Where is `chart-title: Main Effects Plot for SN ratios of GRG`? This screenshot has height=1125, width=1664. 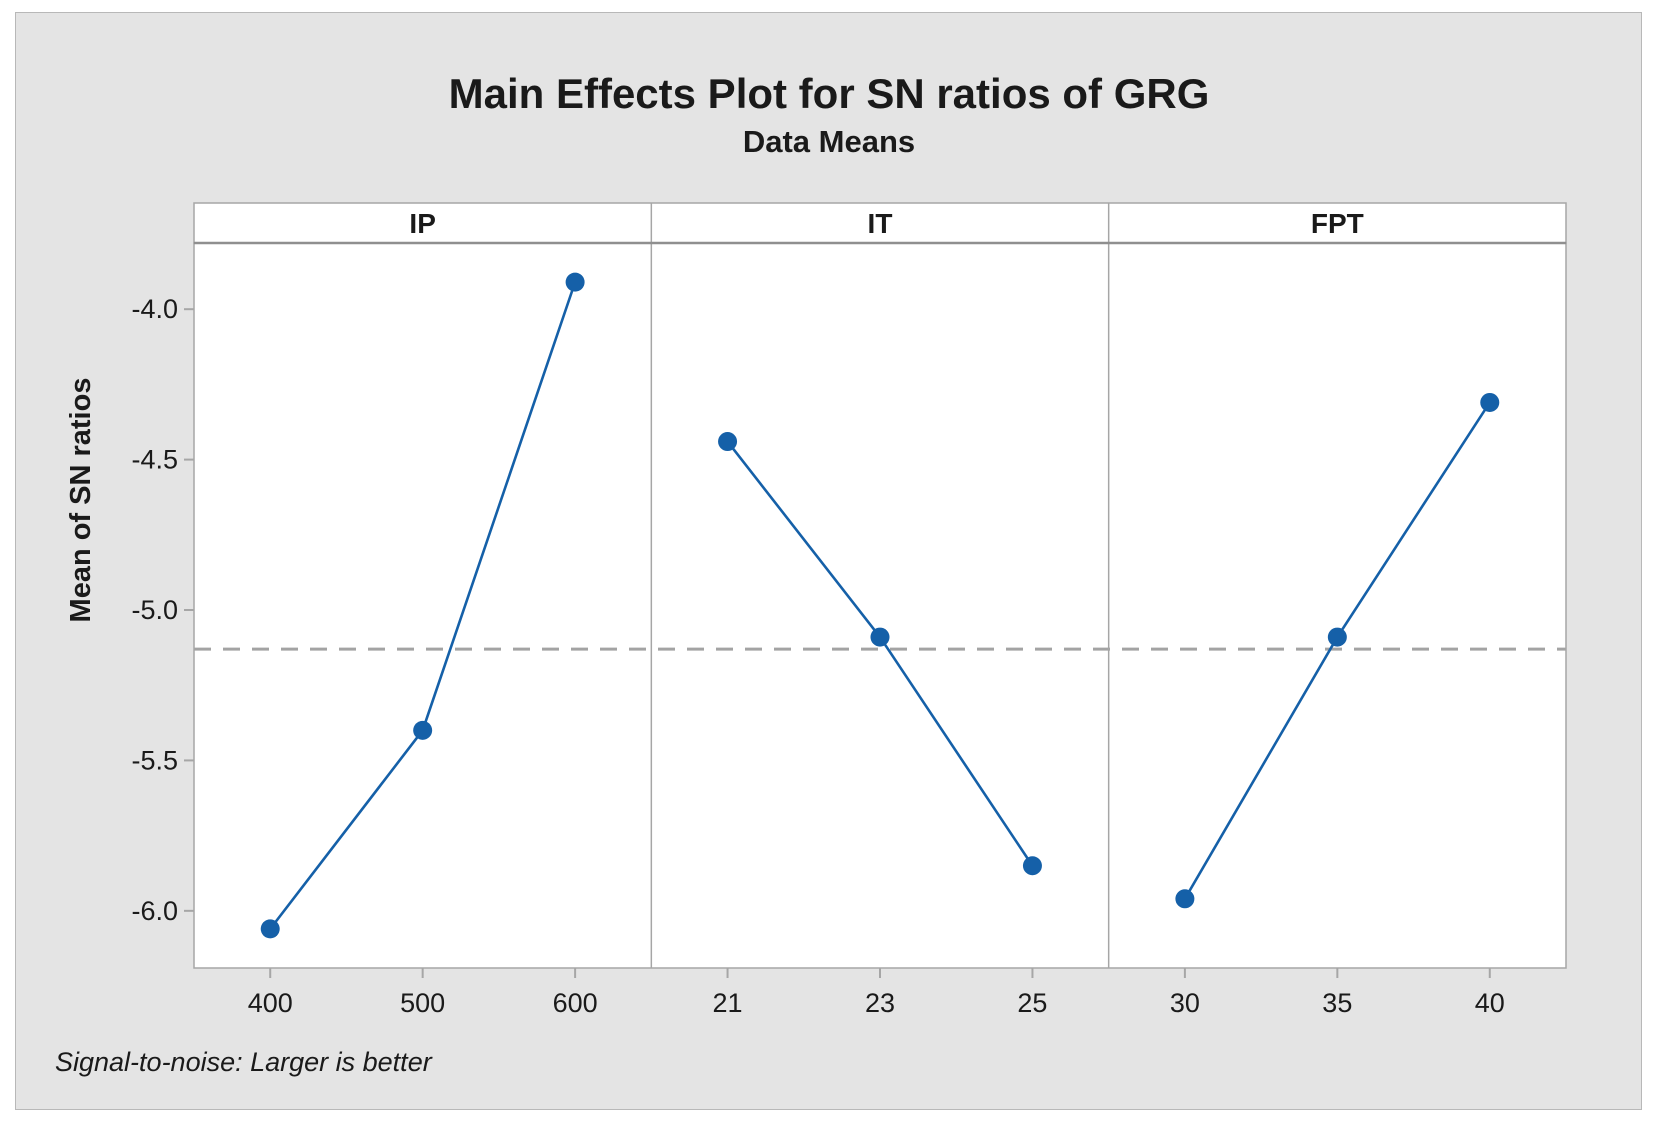 chart-title: Main Effects Plot for SN ratios of GRG is located at coordinates (829, 93).